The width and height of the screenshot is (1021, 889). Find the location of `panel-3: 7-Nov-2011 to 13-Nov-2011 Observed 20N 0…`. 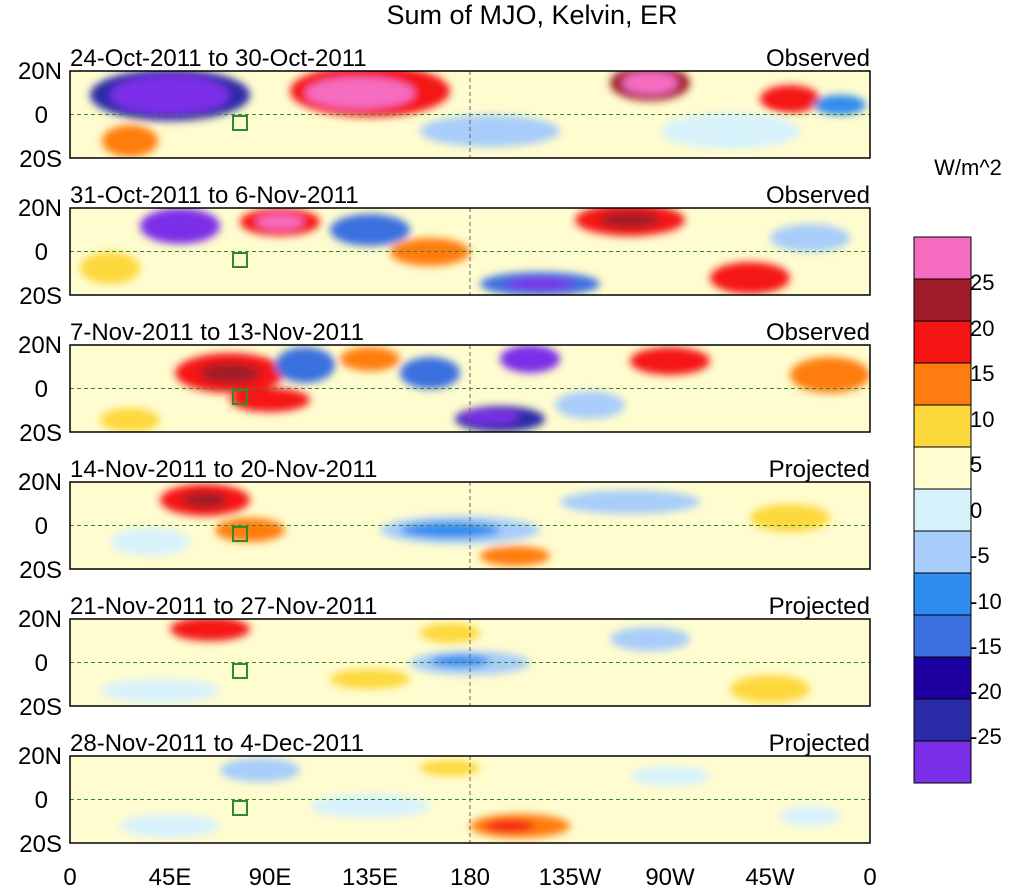

panel-3: 7-Nov-2011 to 13-Nov-2011 Observed 20N 0… is located at coordinates (444, 383).